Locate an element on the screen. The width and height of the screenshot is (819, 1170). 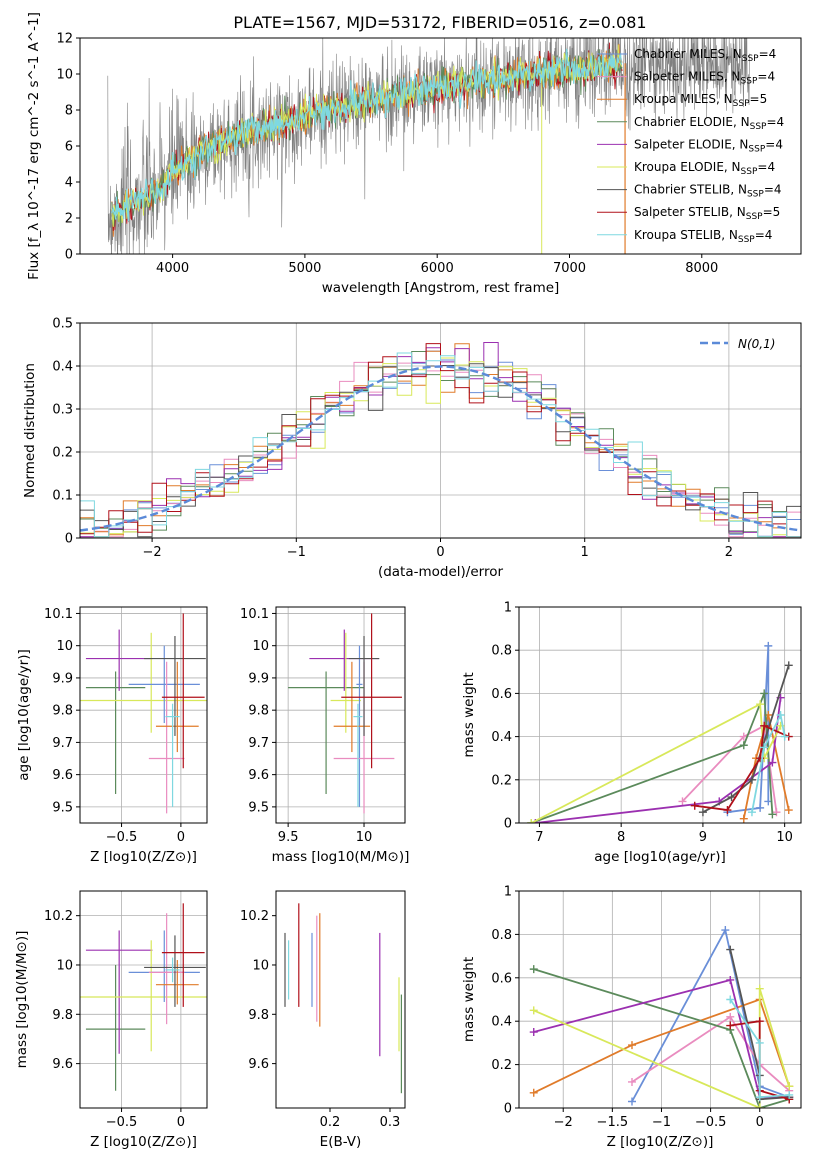
ytick-label-weight_vs_Z-3: 0.6 is located at coordinates (501, 978).